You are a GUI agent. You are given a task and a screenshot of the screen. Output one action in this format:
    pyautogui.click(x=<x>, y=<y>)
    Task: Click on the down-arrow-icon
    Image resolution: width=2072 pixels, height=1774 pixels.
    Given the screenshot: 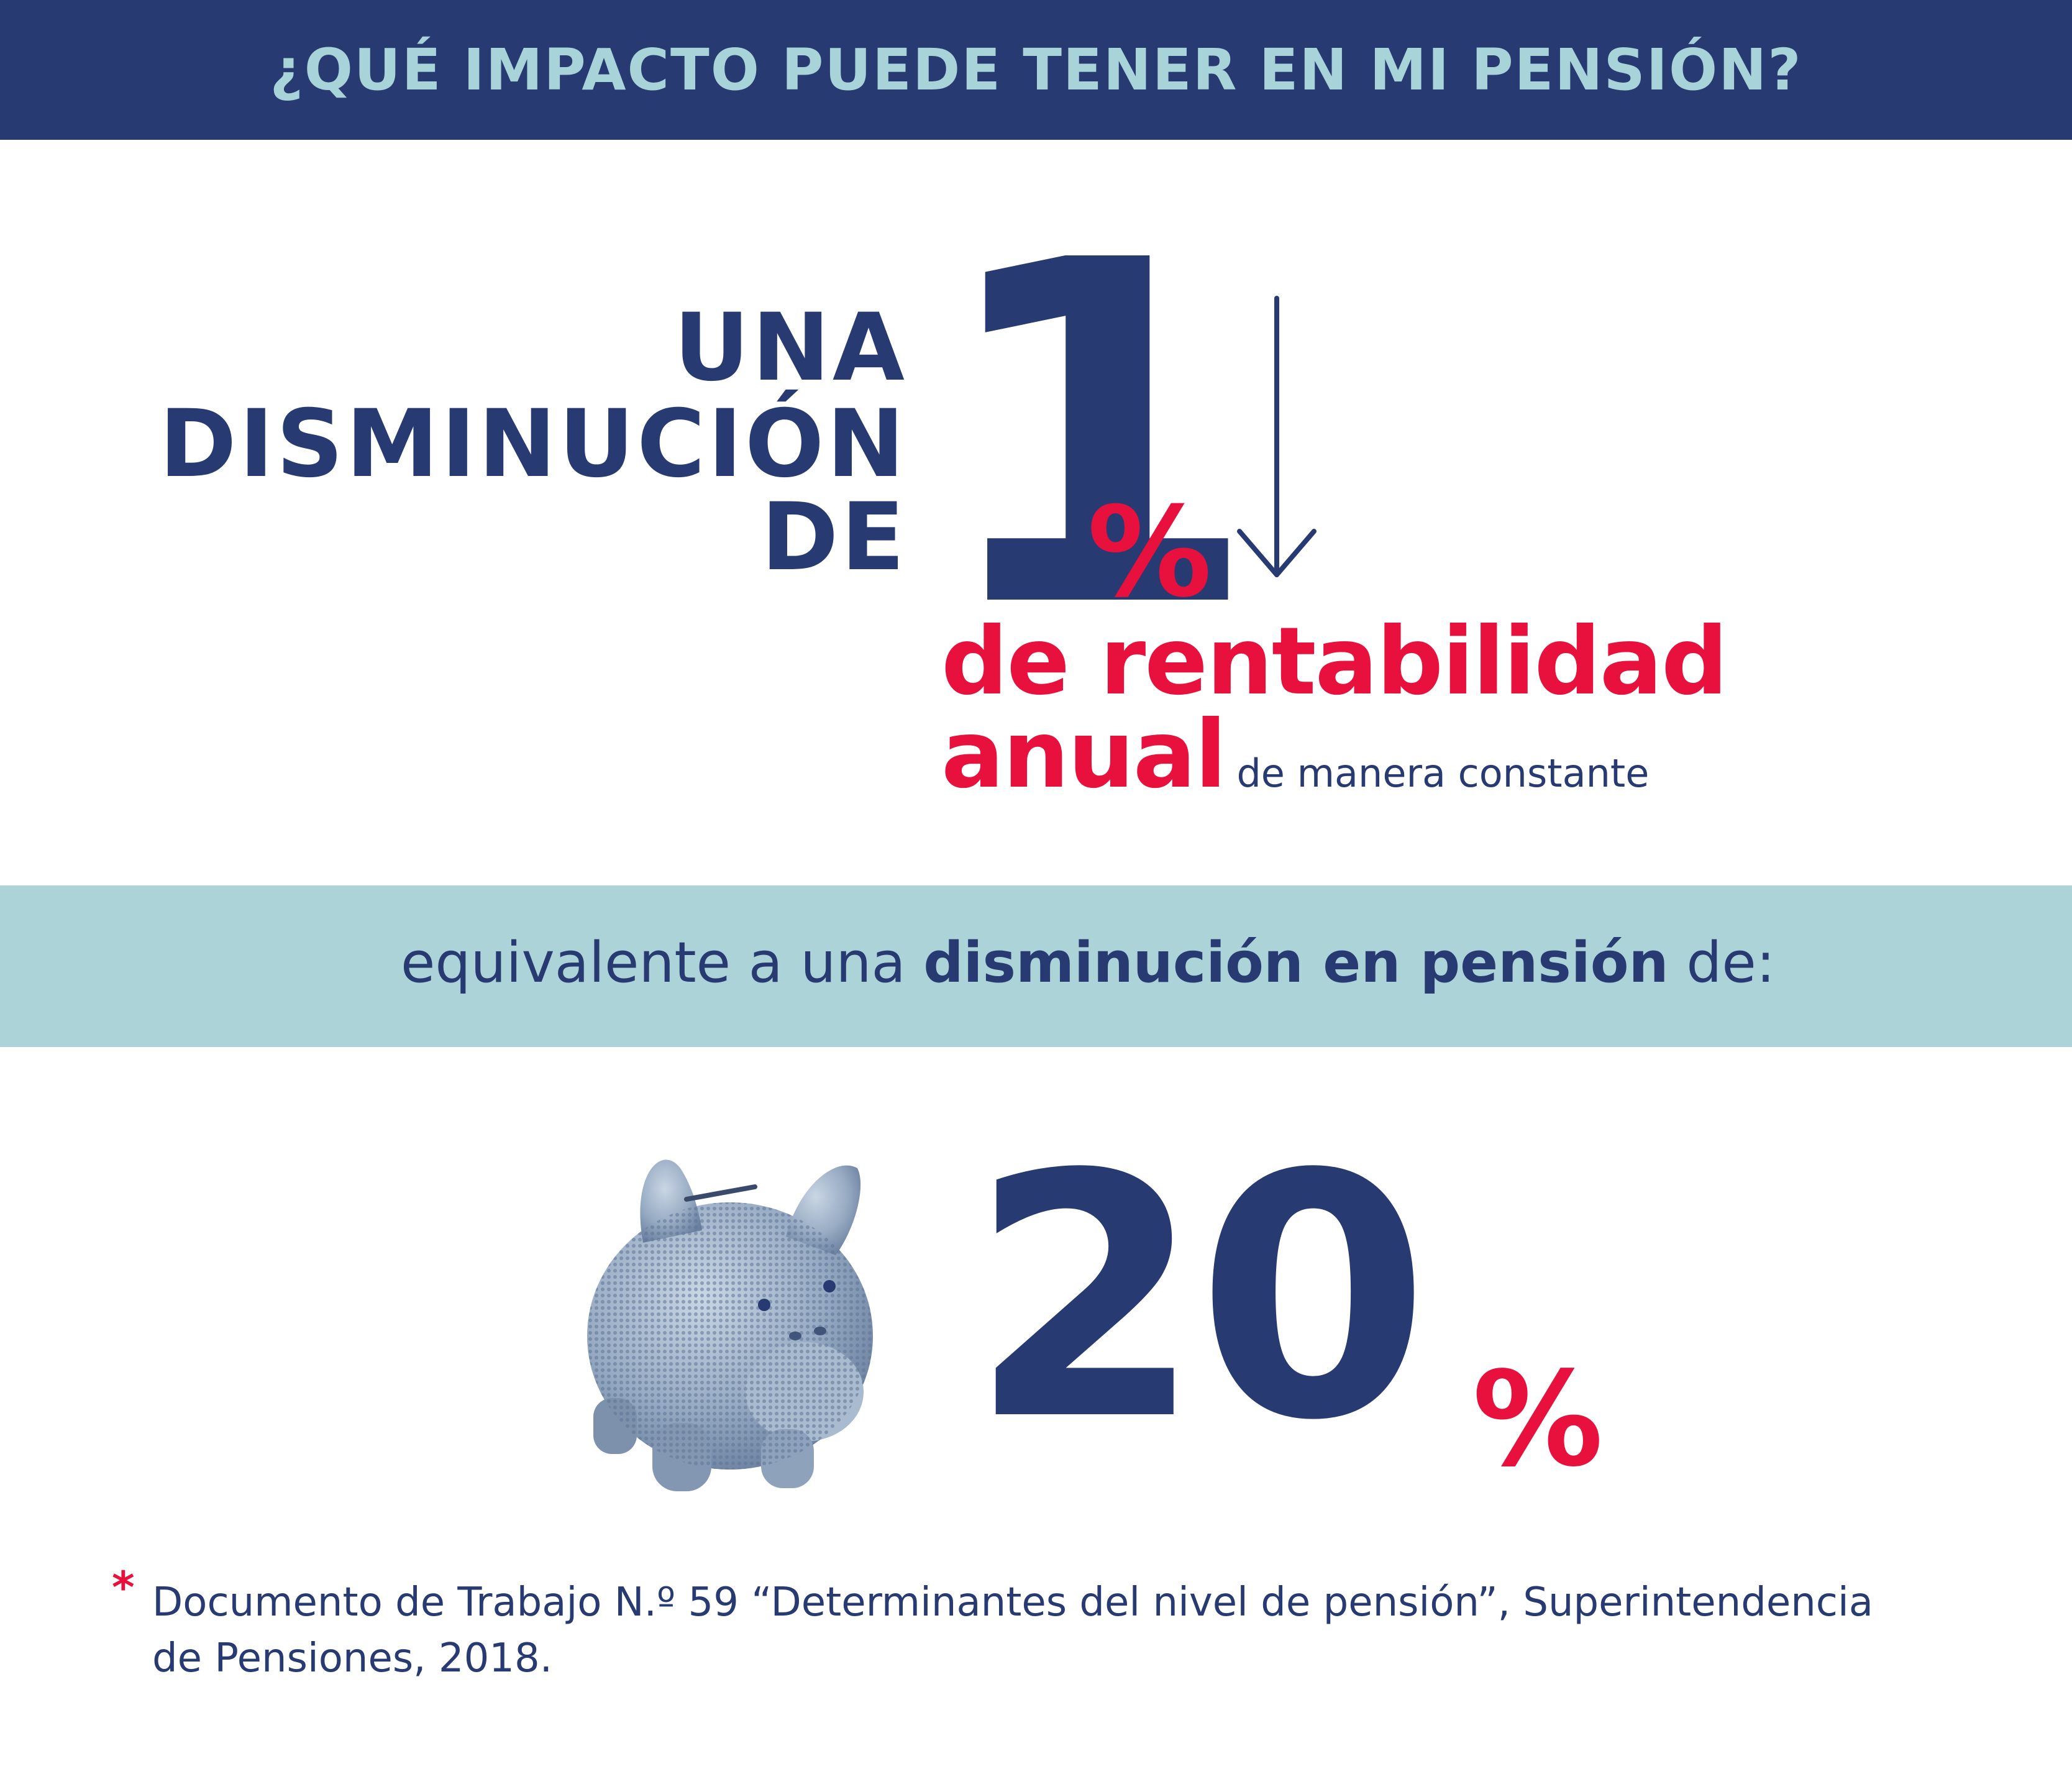 What is the action you would take?
    pyautogui.click(x=1277, y=436)
    